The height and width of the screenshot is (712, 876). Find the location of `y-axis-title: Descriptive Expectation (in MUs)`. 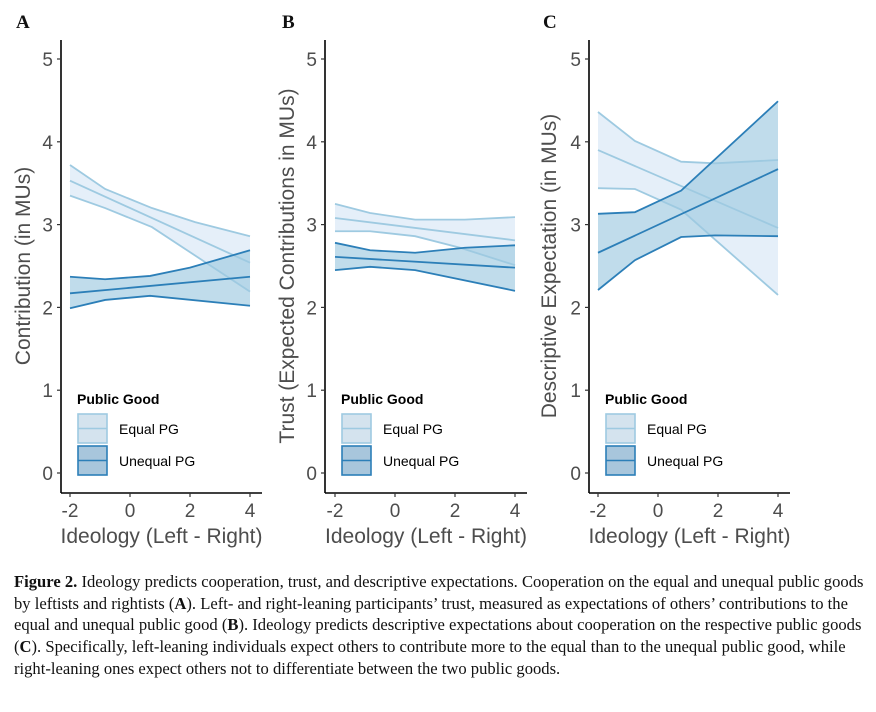

y-axis-title: Descriptive Expectation (in MUs) is located at coordinates (549, 266).